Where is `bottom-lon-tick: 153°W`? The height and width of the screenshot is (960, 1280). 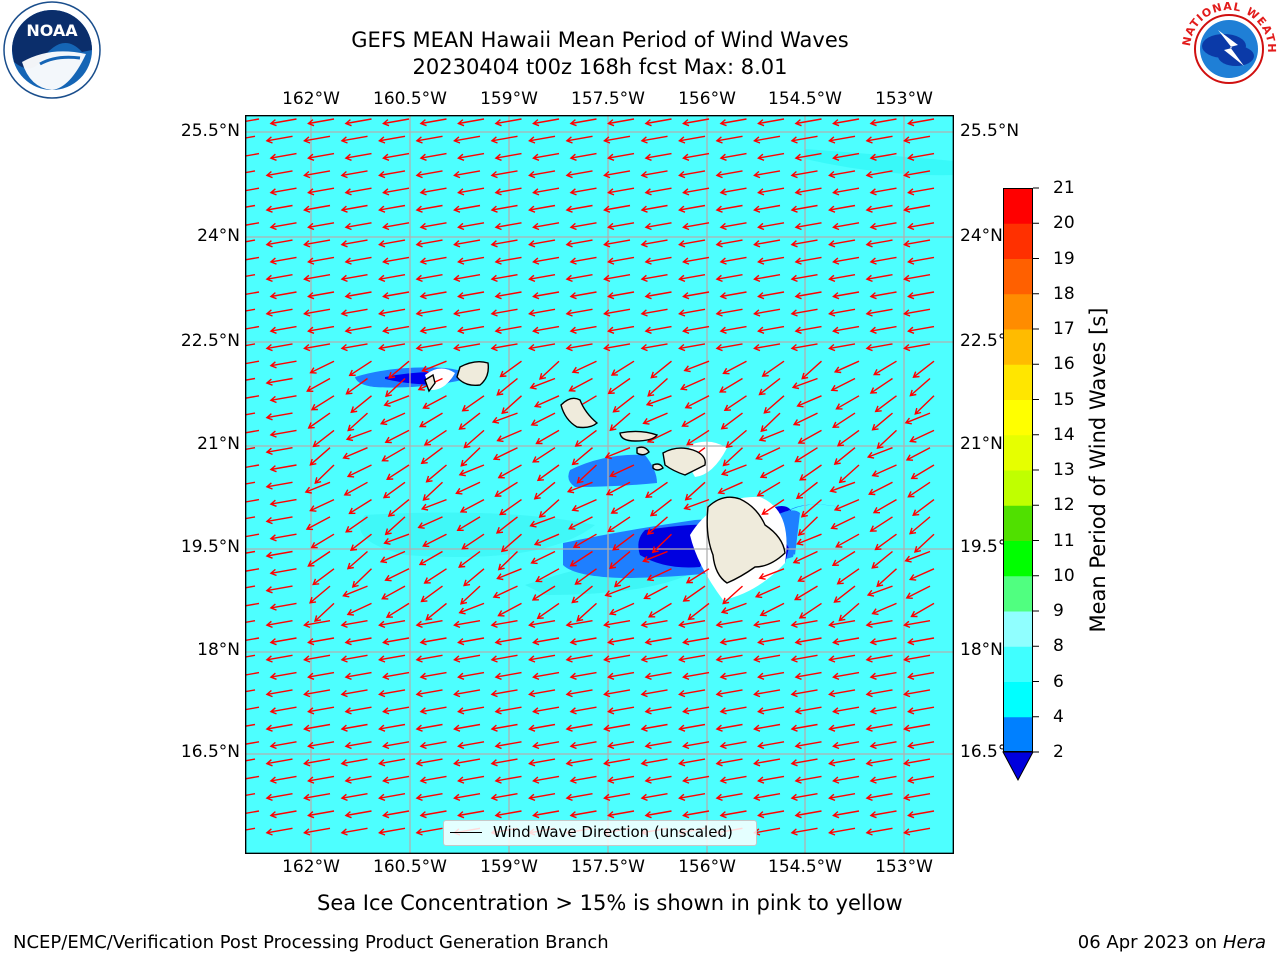 bottom-lon-tick: 153°W is located at coordinates (904, 867).